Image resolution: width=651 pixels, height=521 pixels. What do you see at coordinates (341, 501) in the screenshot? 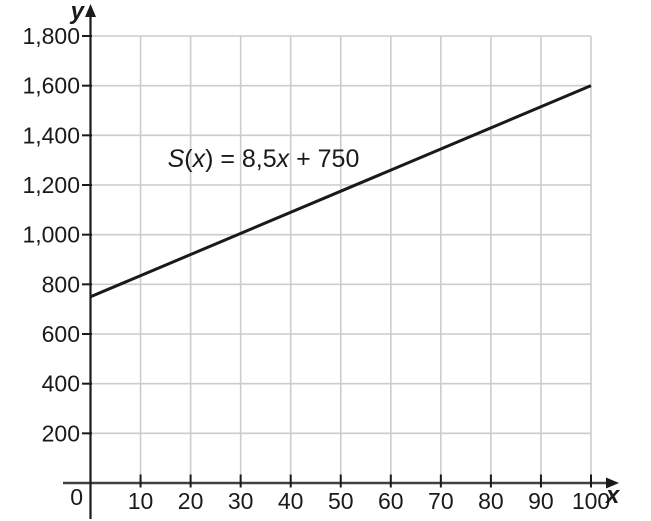
I see `x-tick-label: 50` at bounding box center [341, 501].